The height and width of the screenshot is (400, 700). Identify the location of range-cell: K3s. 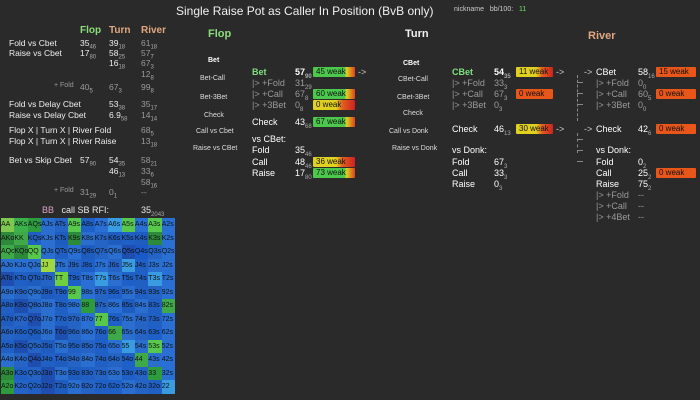
(155, 238).